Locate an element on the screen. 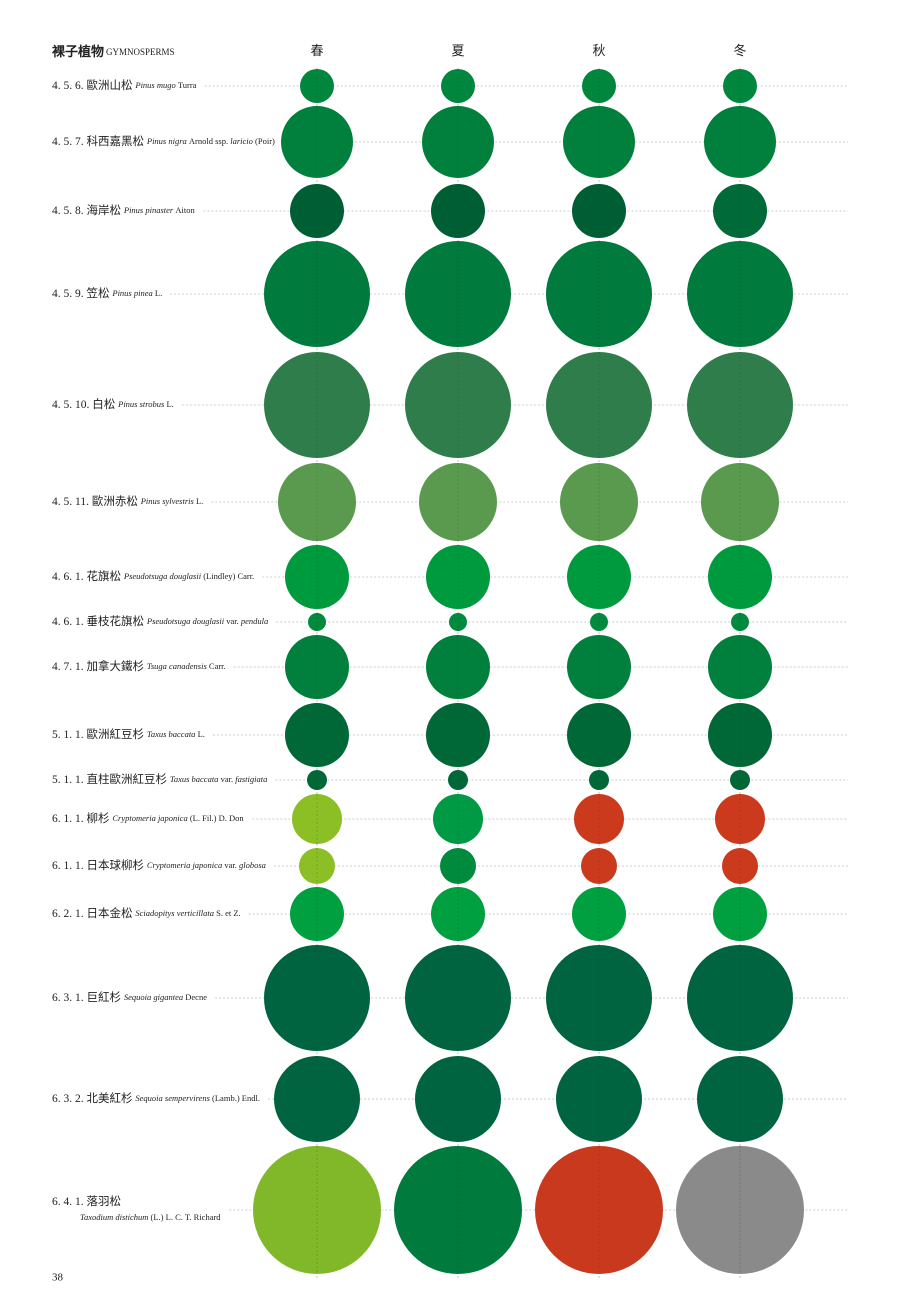 This screenshot has height=1311, width=900. row-label: 4. 5. 11. 歐洲赤松 Pinus sylvestris L. is located at coordinates (127, 501).